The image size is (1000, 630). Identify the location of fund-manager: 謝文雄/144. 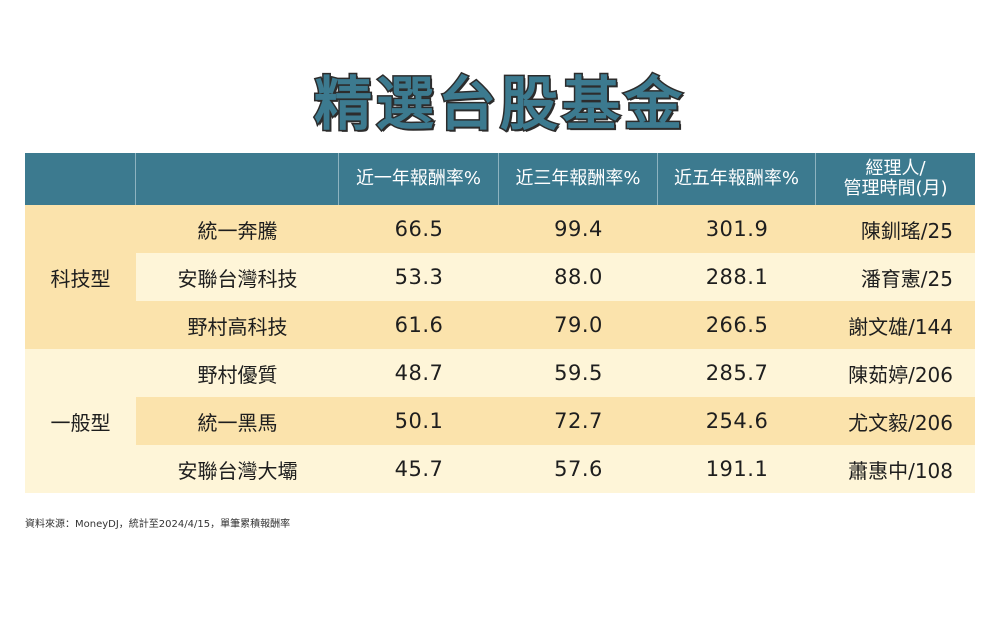
(895, 325).